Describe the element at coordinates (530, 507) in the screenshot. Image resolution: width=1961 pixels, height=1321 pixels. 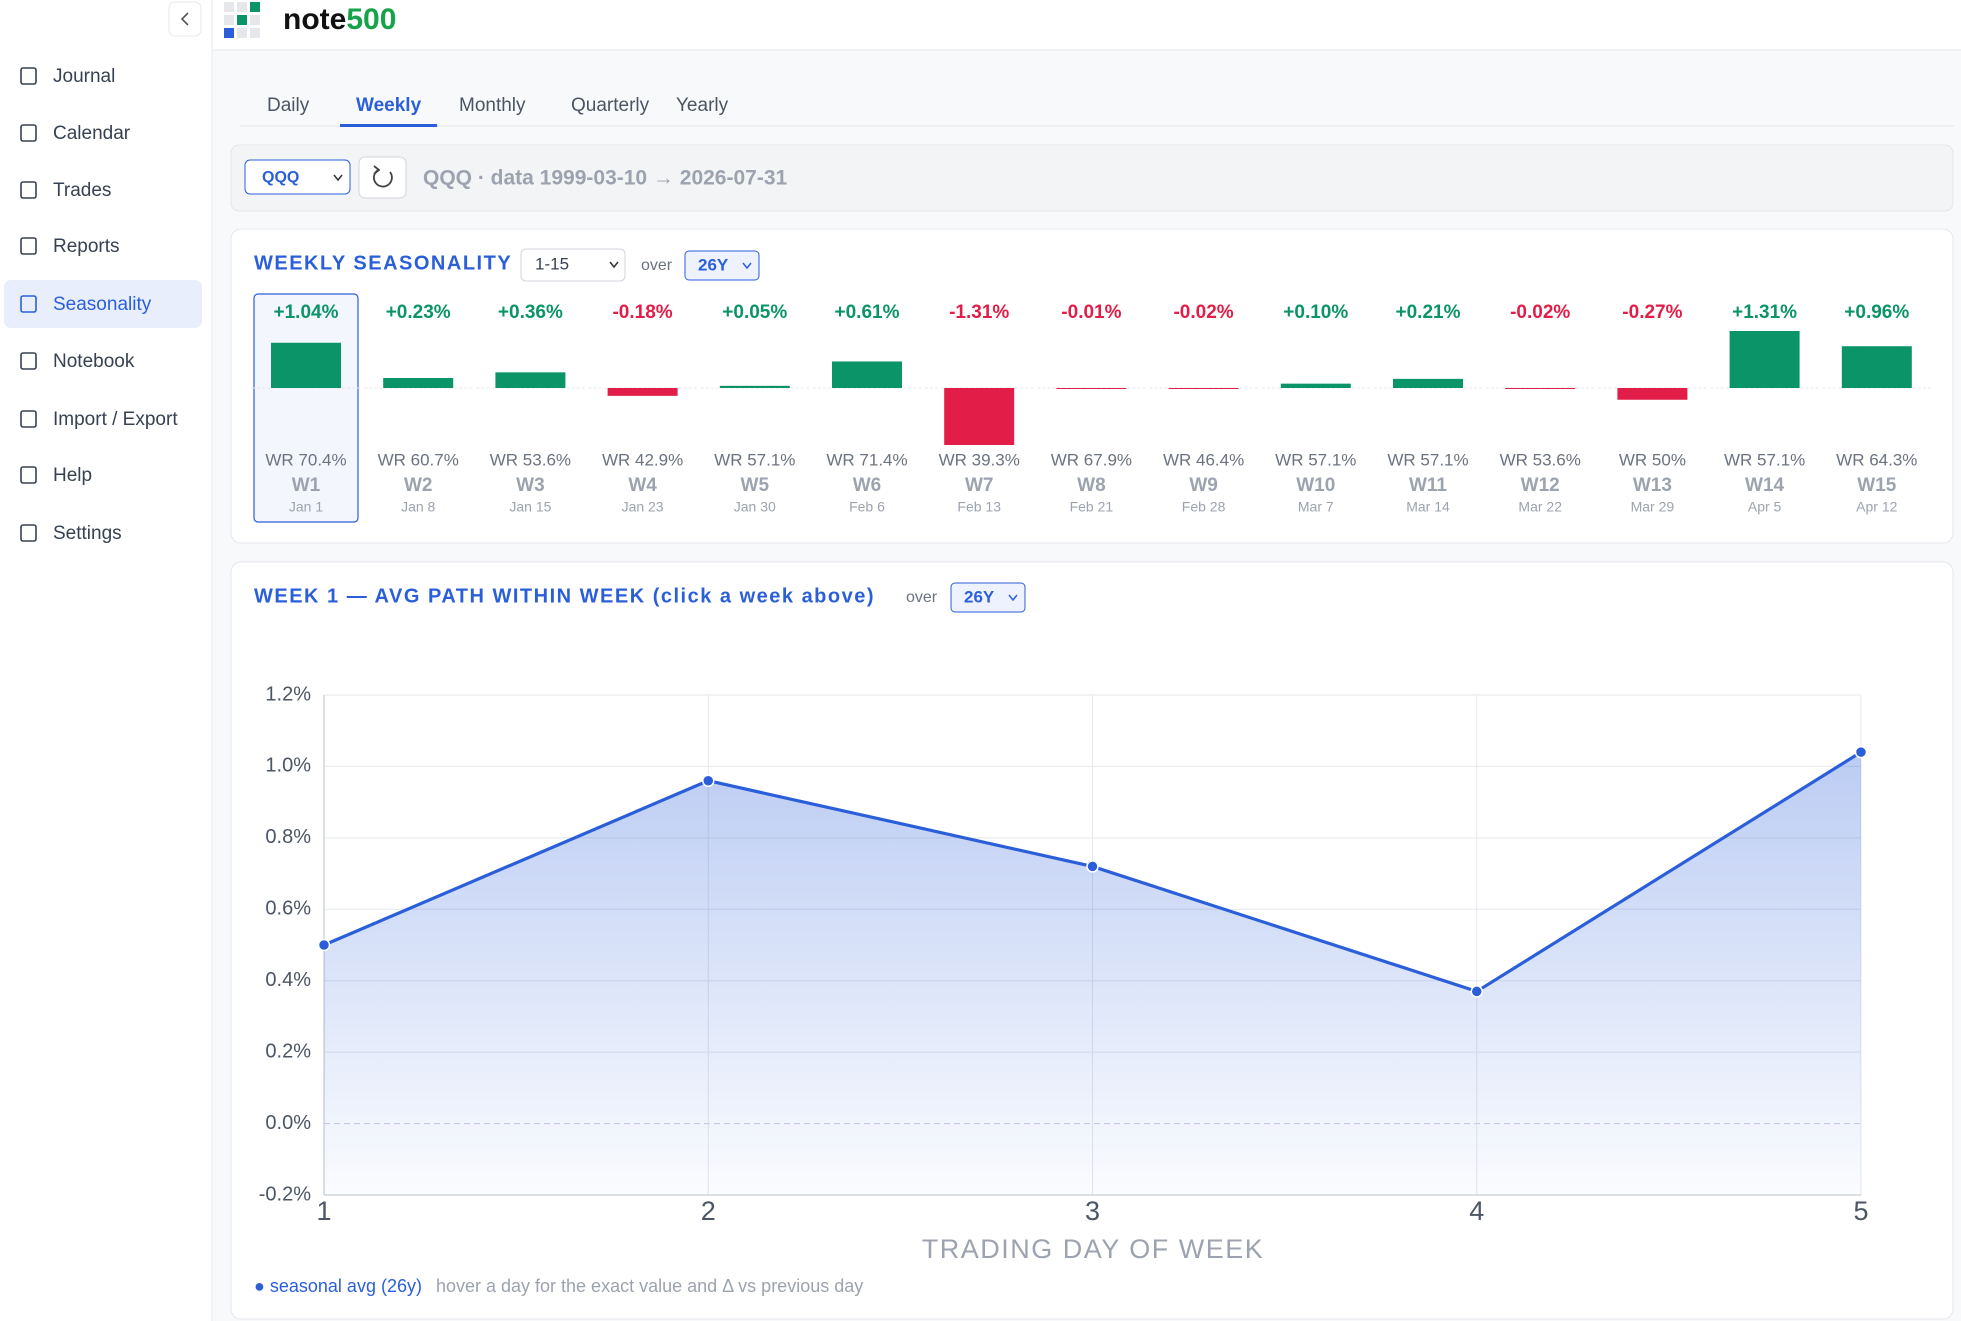
I see `week-date: Jan 15` at that location.